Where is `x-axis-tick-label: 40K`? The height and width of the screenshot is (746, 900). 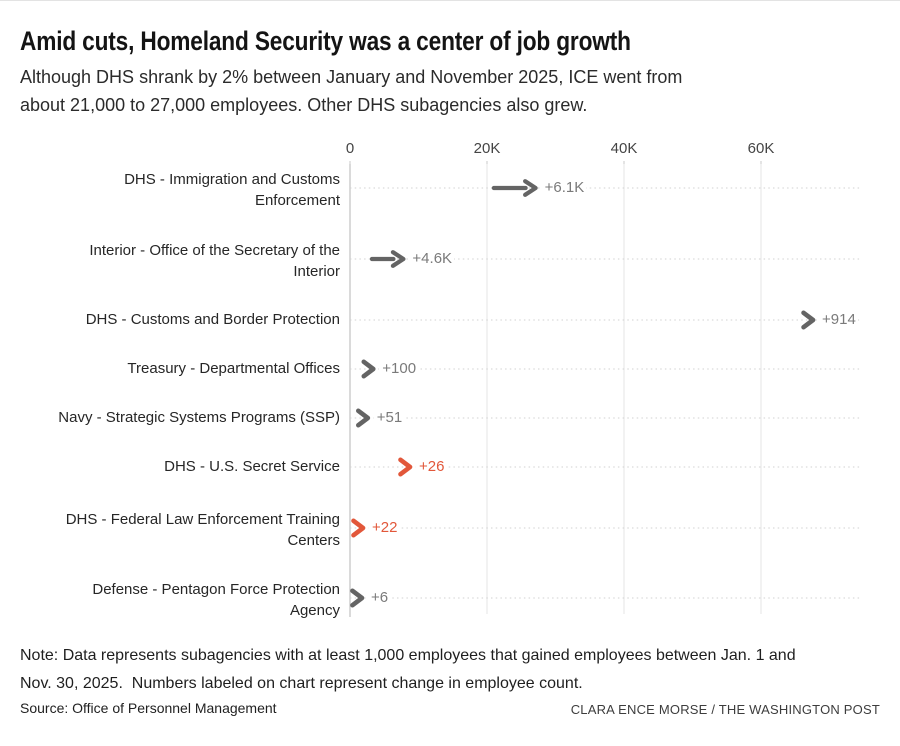 x-axis-tick-label: 40K is located at coordinates (624, 148).